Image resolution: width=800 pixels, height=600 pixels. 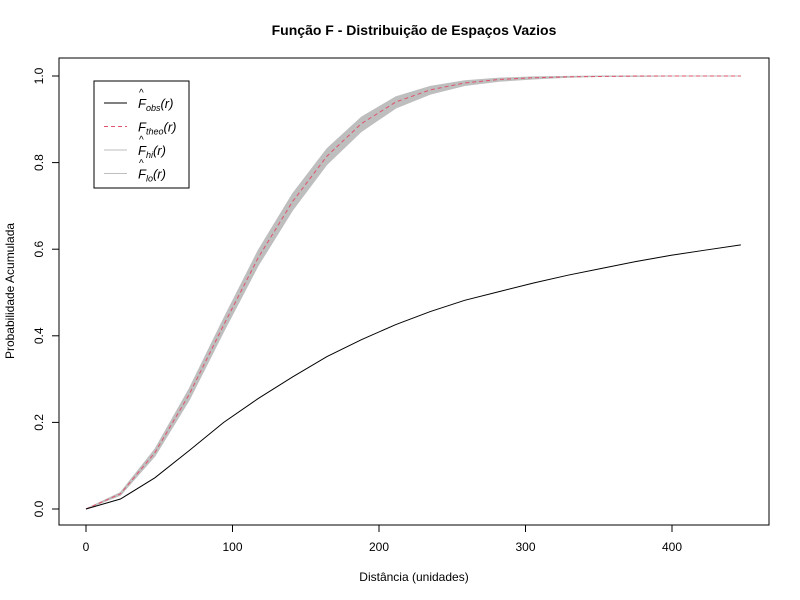 I want to click on legend-hat-obs: ^, so click(x=141, y=93).